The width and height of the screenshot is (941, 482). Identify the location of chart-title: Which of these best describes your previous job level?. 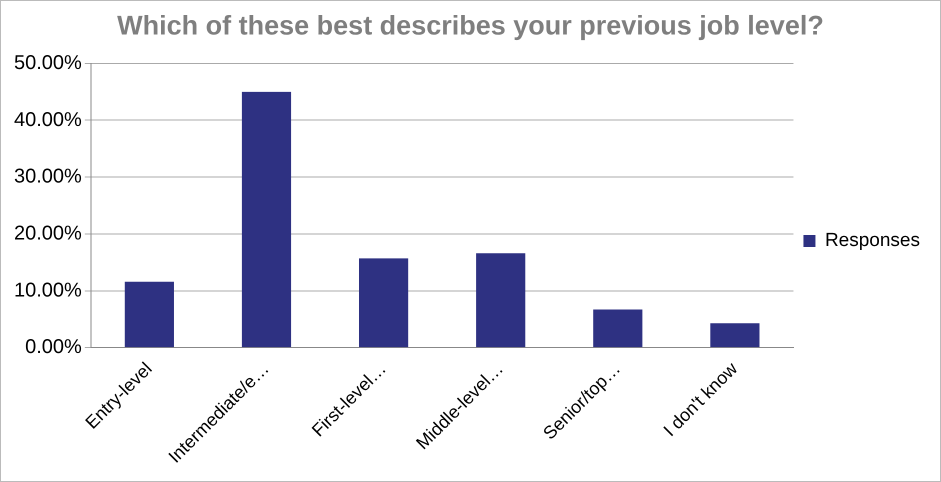
(470, 25).